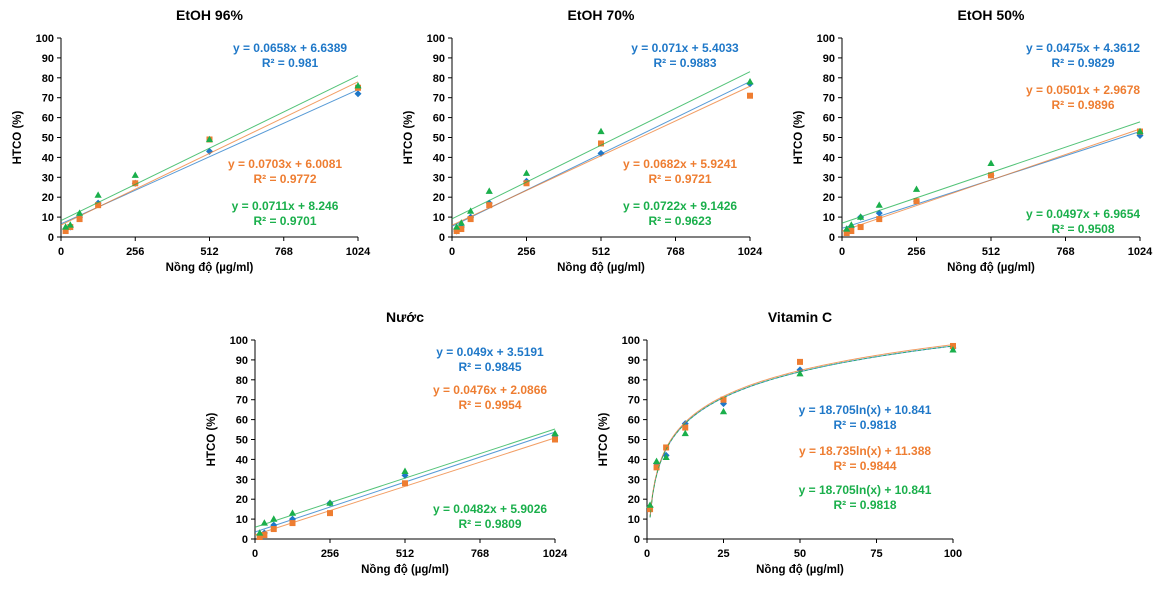  What do you see at coordinates (865, 451) in the screenshot?
I see `trend-equation: y = 18.735ln(x) + 11.388` at bounding box center [865, 451].